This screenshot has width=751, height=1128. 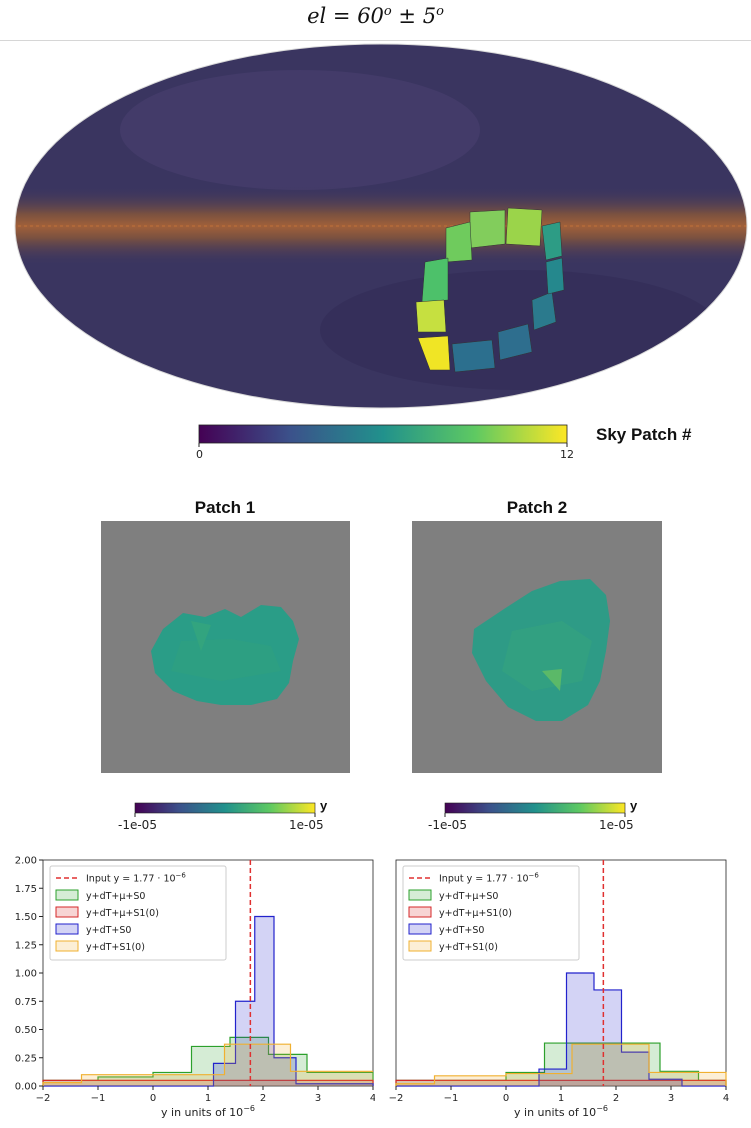 What do you see at coordinates (634, 805) in the screenshot?
I see `patch-2-colorbar-label: y` at bounding box center [634, 805].